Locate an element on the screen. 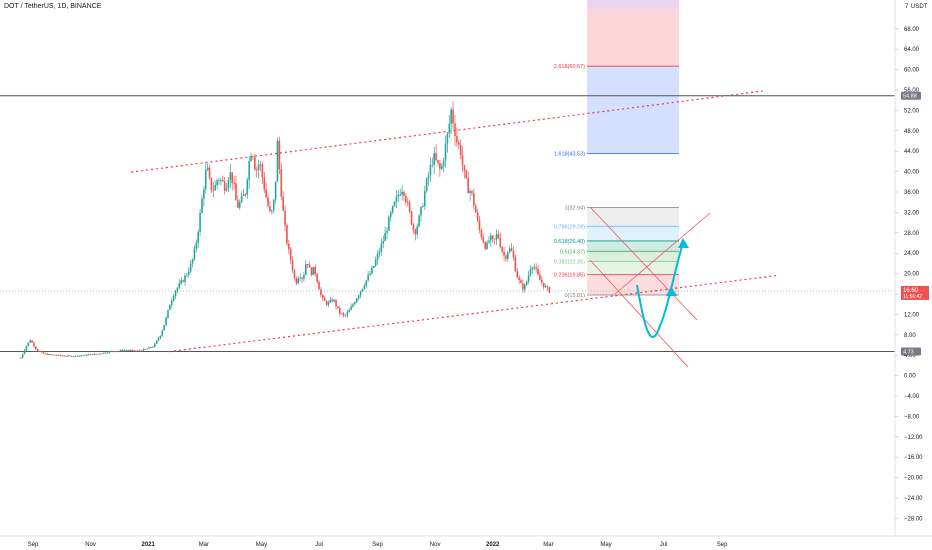 This screenshot has width=932, height=550. upper-trendline is located at coordinates (447, 131).